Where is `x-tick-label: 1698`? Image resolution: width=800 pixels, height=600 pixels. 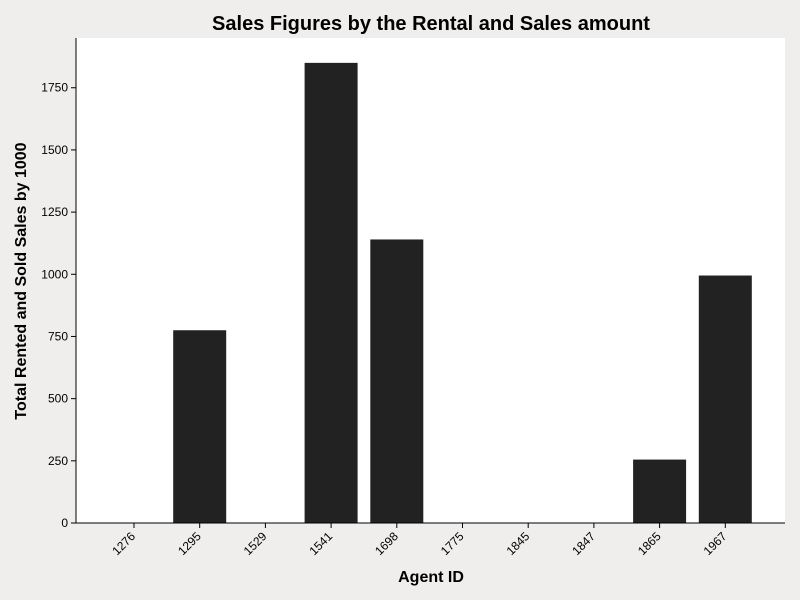
x-tick-label: 1698 is located at coordinates (386, 543).